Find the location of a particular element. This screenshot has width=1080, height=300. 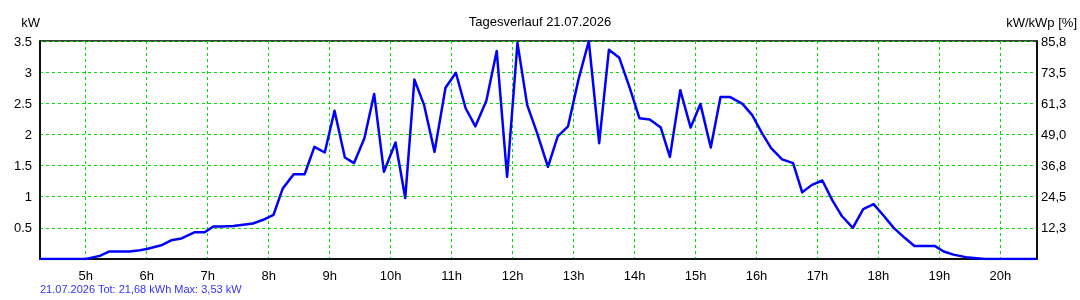

x-tick-label: 16h is located at coordinates (756, 275).